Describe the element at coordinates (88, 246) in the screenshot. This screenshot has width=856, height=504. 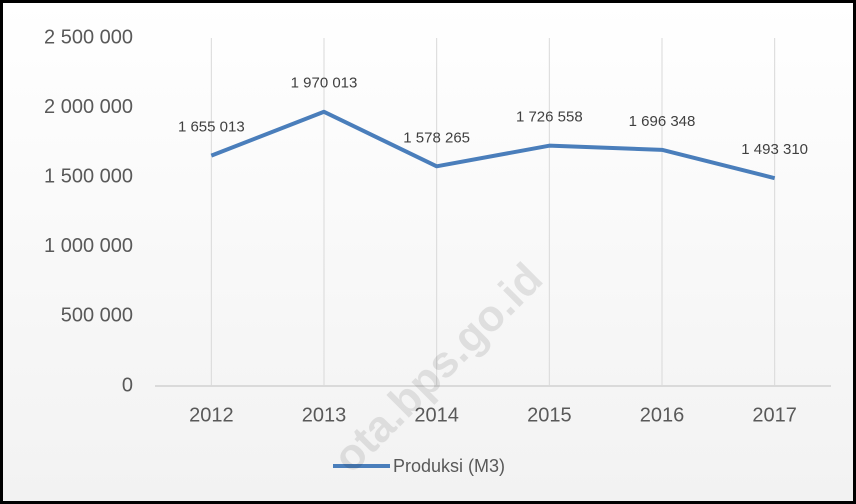
I see `y-tick-label: 1 000 000` at that location.